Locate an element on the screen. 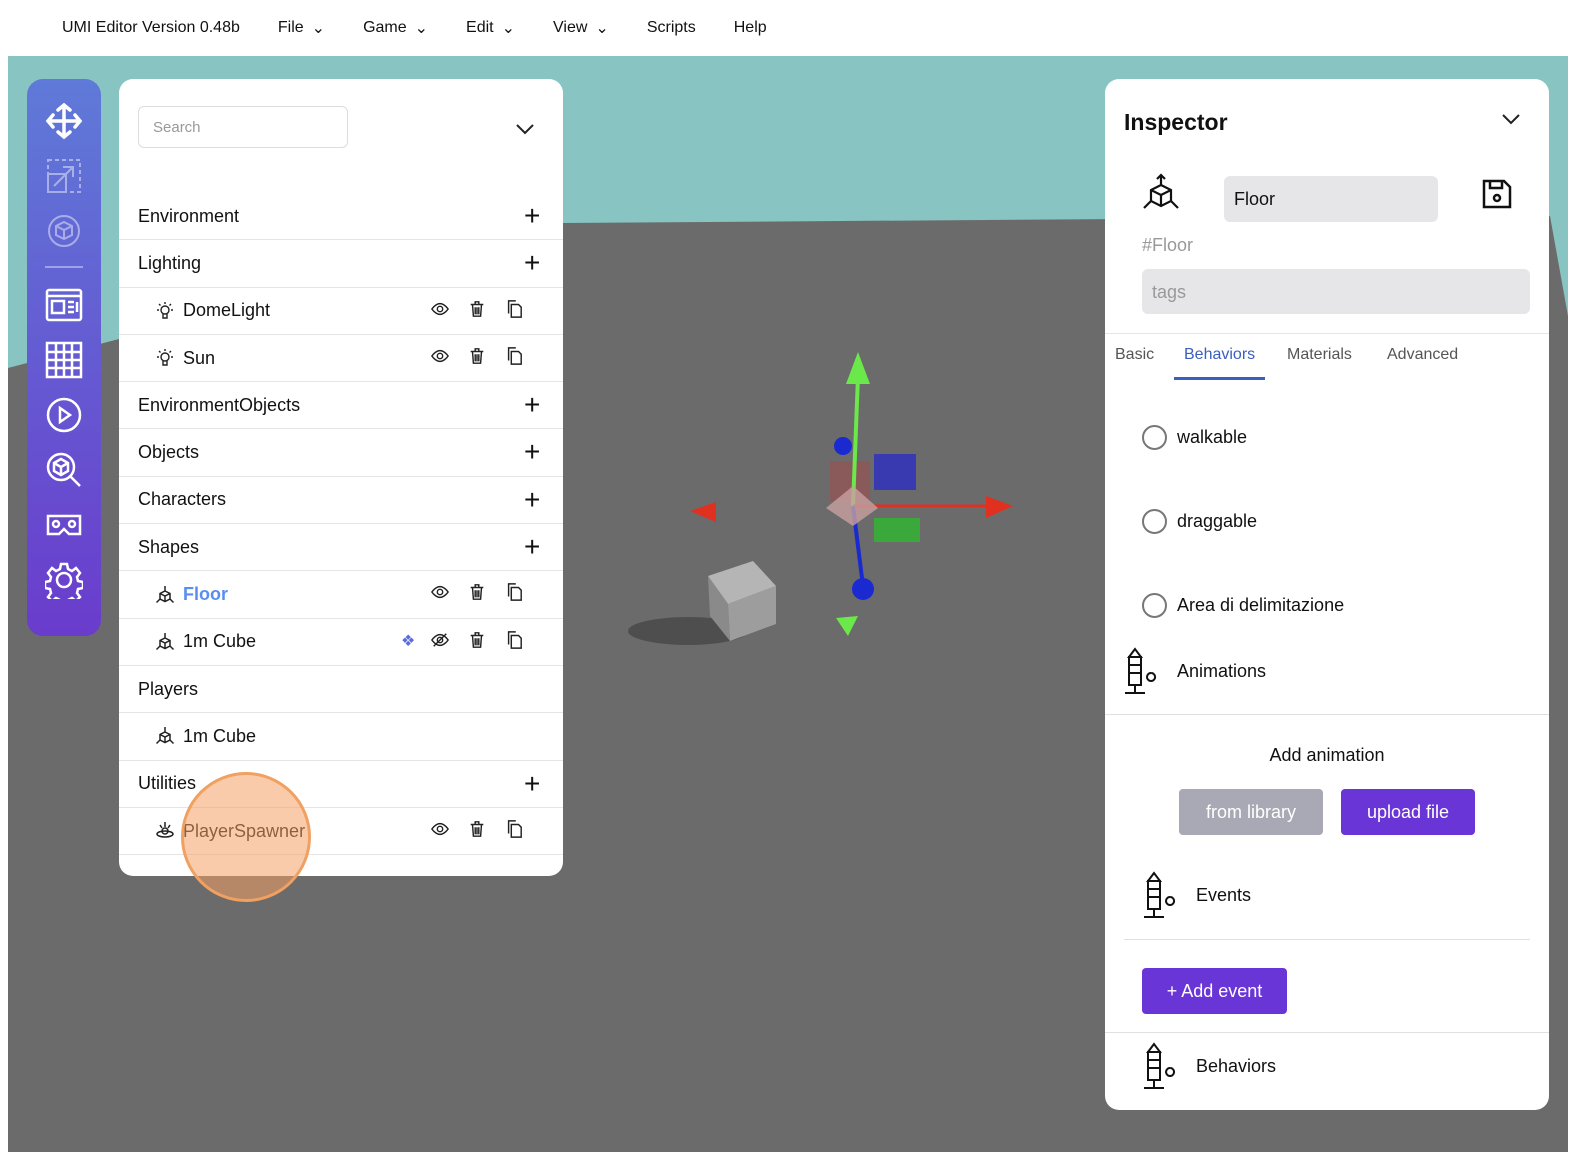  grid-icon is located at coordinates (64, 360).